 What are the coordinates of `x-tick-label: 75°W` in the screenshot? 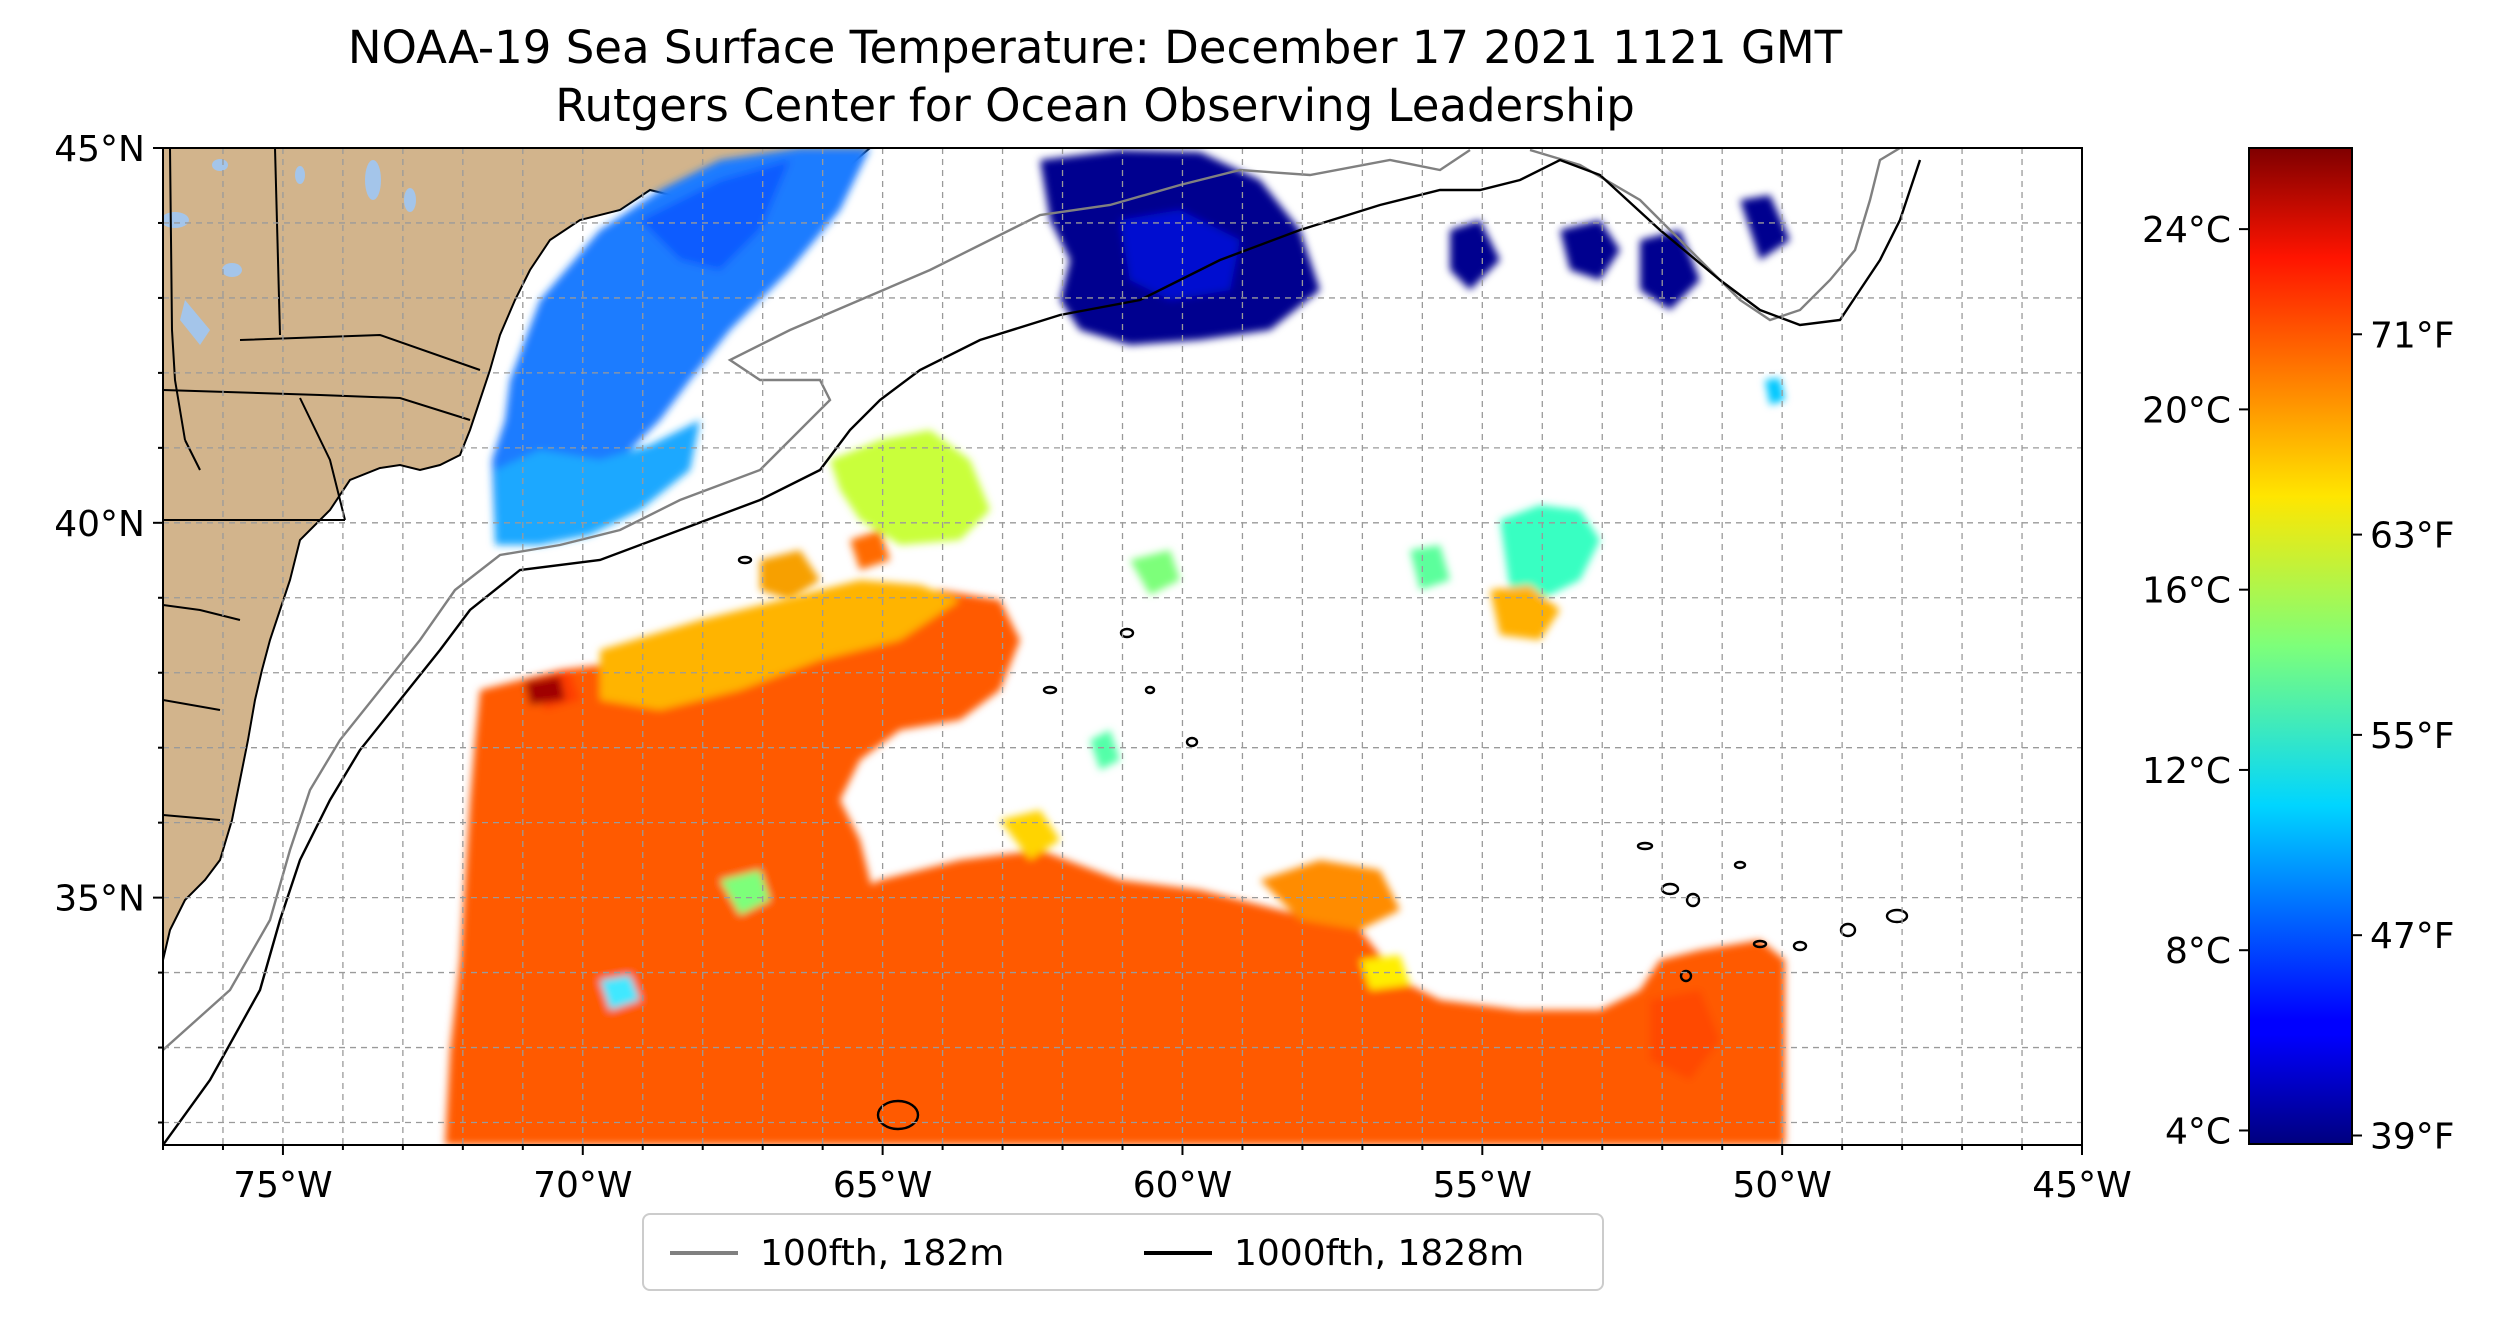 It's located at (282, 1185).